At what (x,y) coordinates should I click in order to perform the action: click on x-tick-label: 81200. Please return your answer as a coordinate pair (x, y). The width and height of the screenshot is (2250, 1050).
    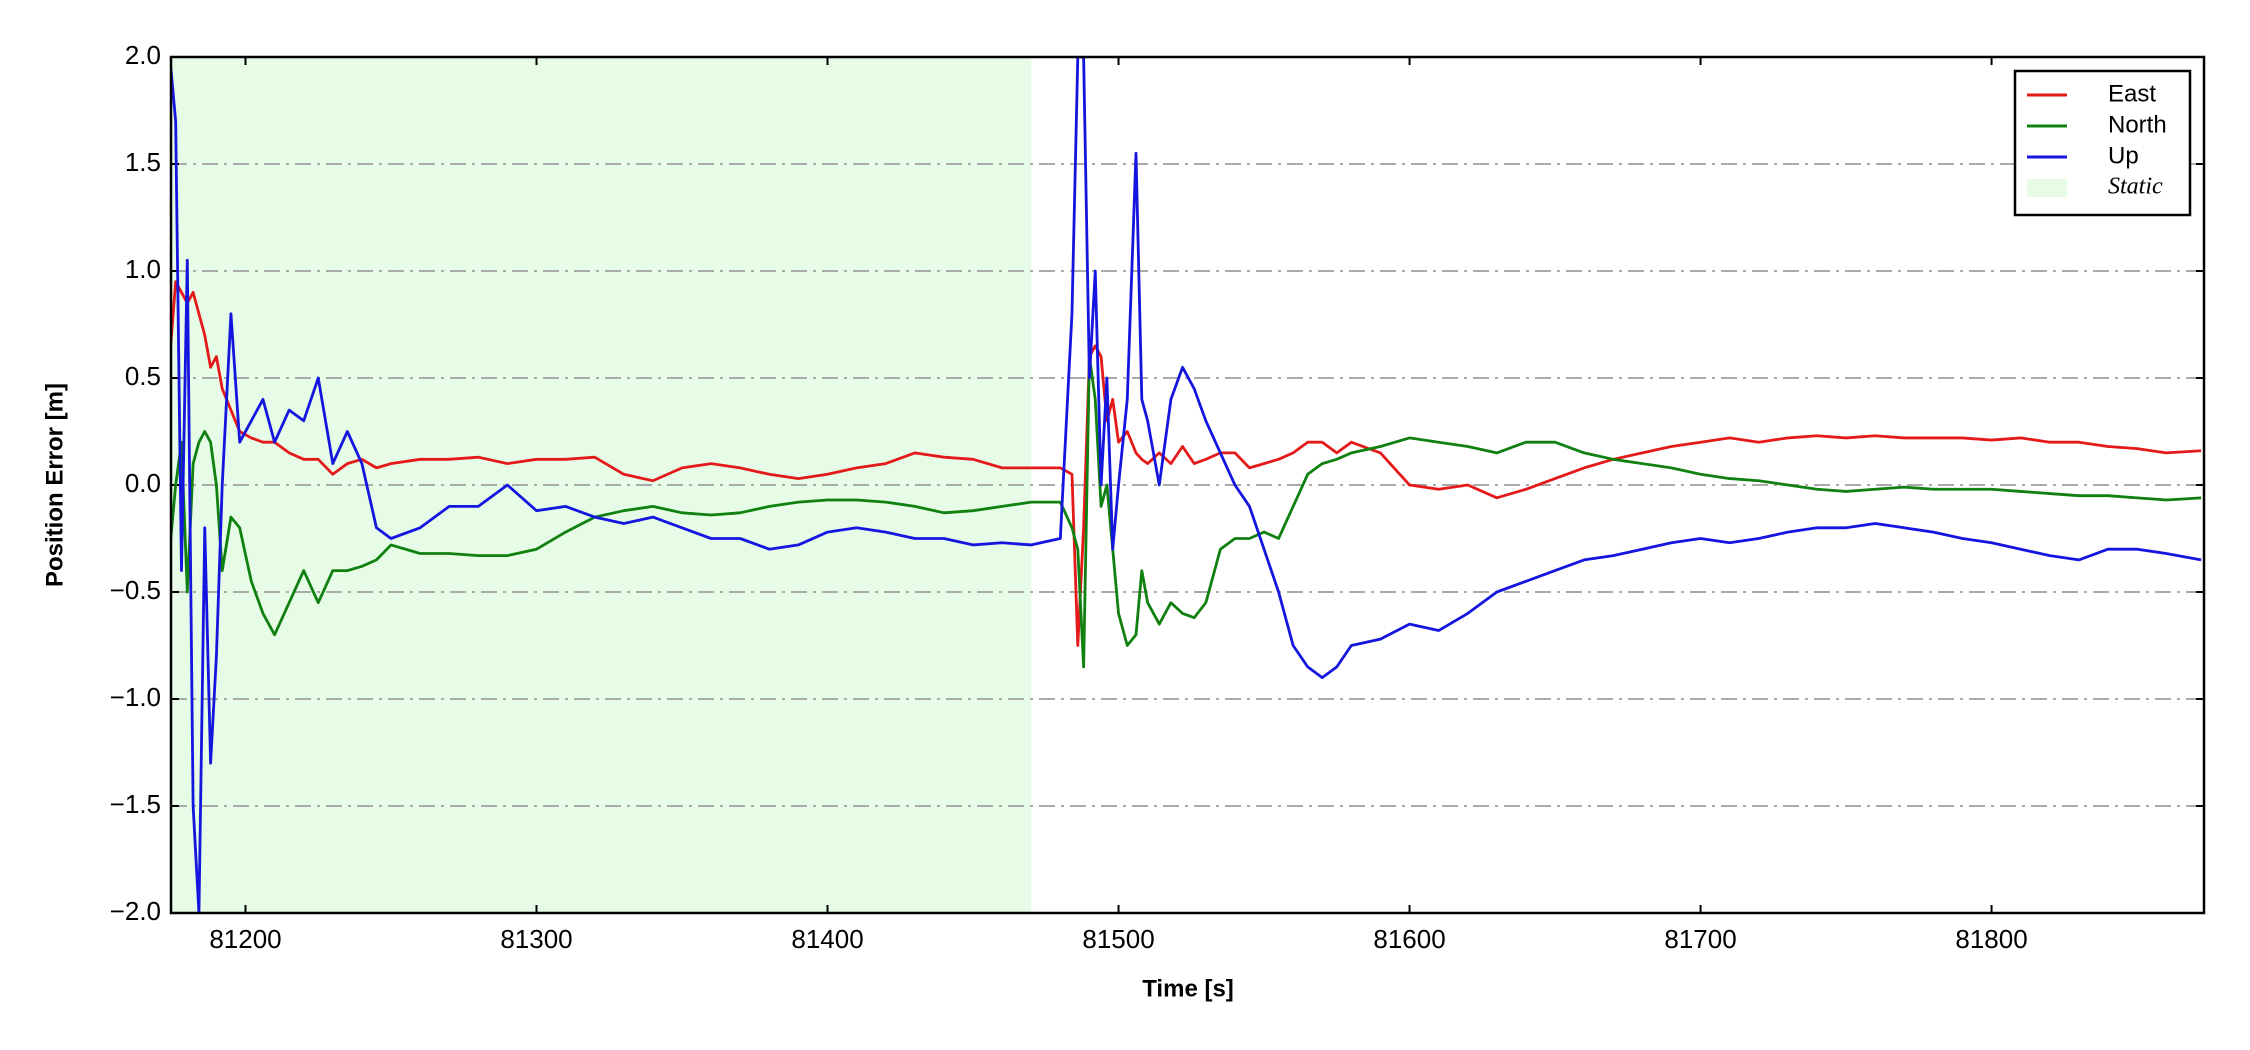
    Looking at the image, I should click on (245, 939).